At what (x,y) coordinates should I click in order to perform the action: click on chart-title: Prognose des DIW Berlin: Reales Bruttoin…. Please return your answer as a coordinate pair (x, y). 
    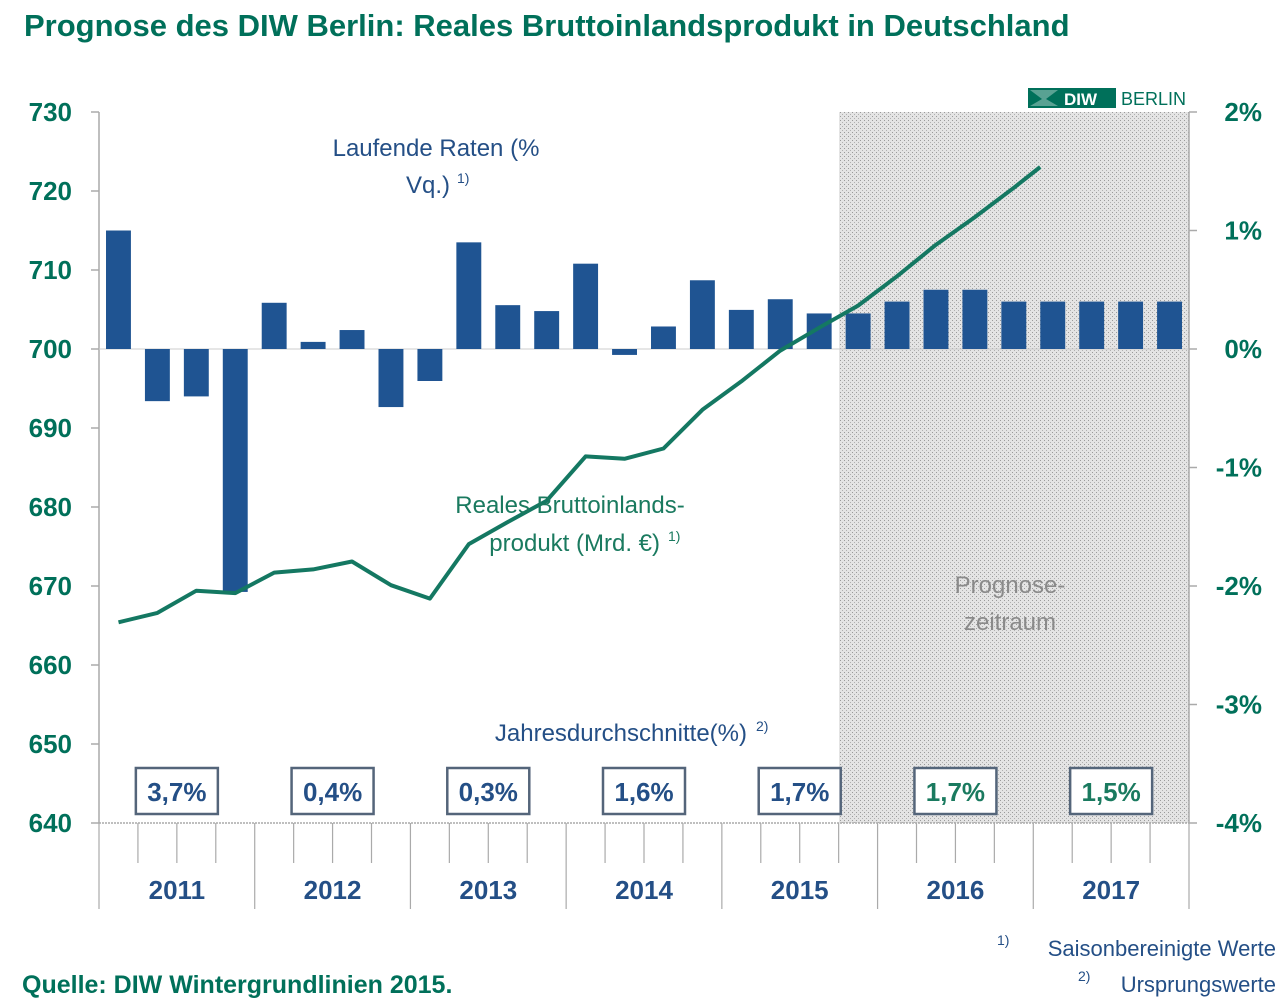
    Looking at the image, I should click on (547, 25).